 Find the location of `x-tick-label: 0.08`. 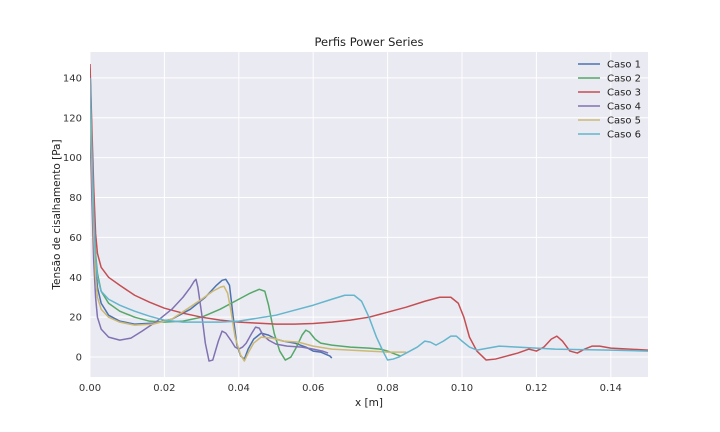

x-tick-label: 0.08 is located at coordinates (387, 388).